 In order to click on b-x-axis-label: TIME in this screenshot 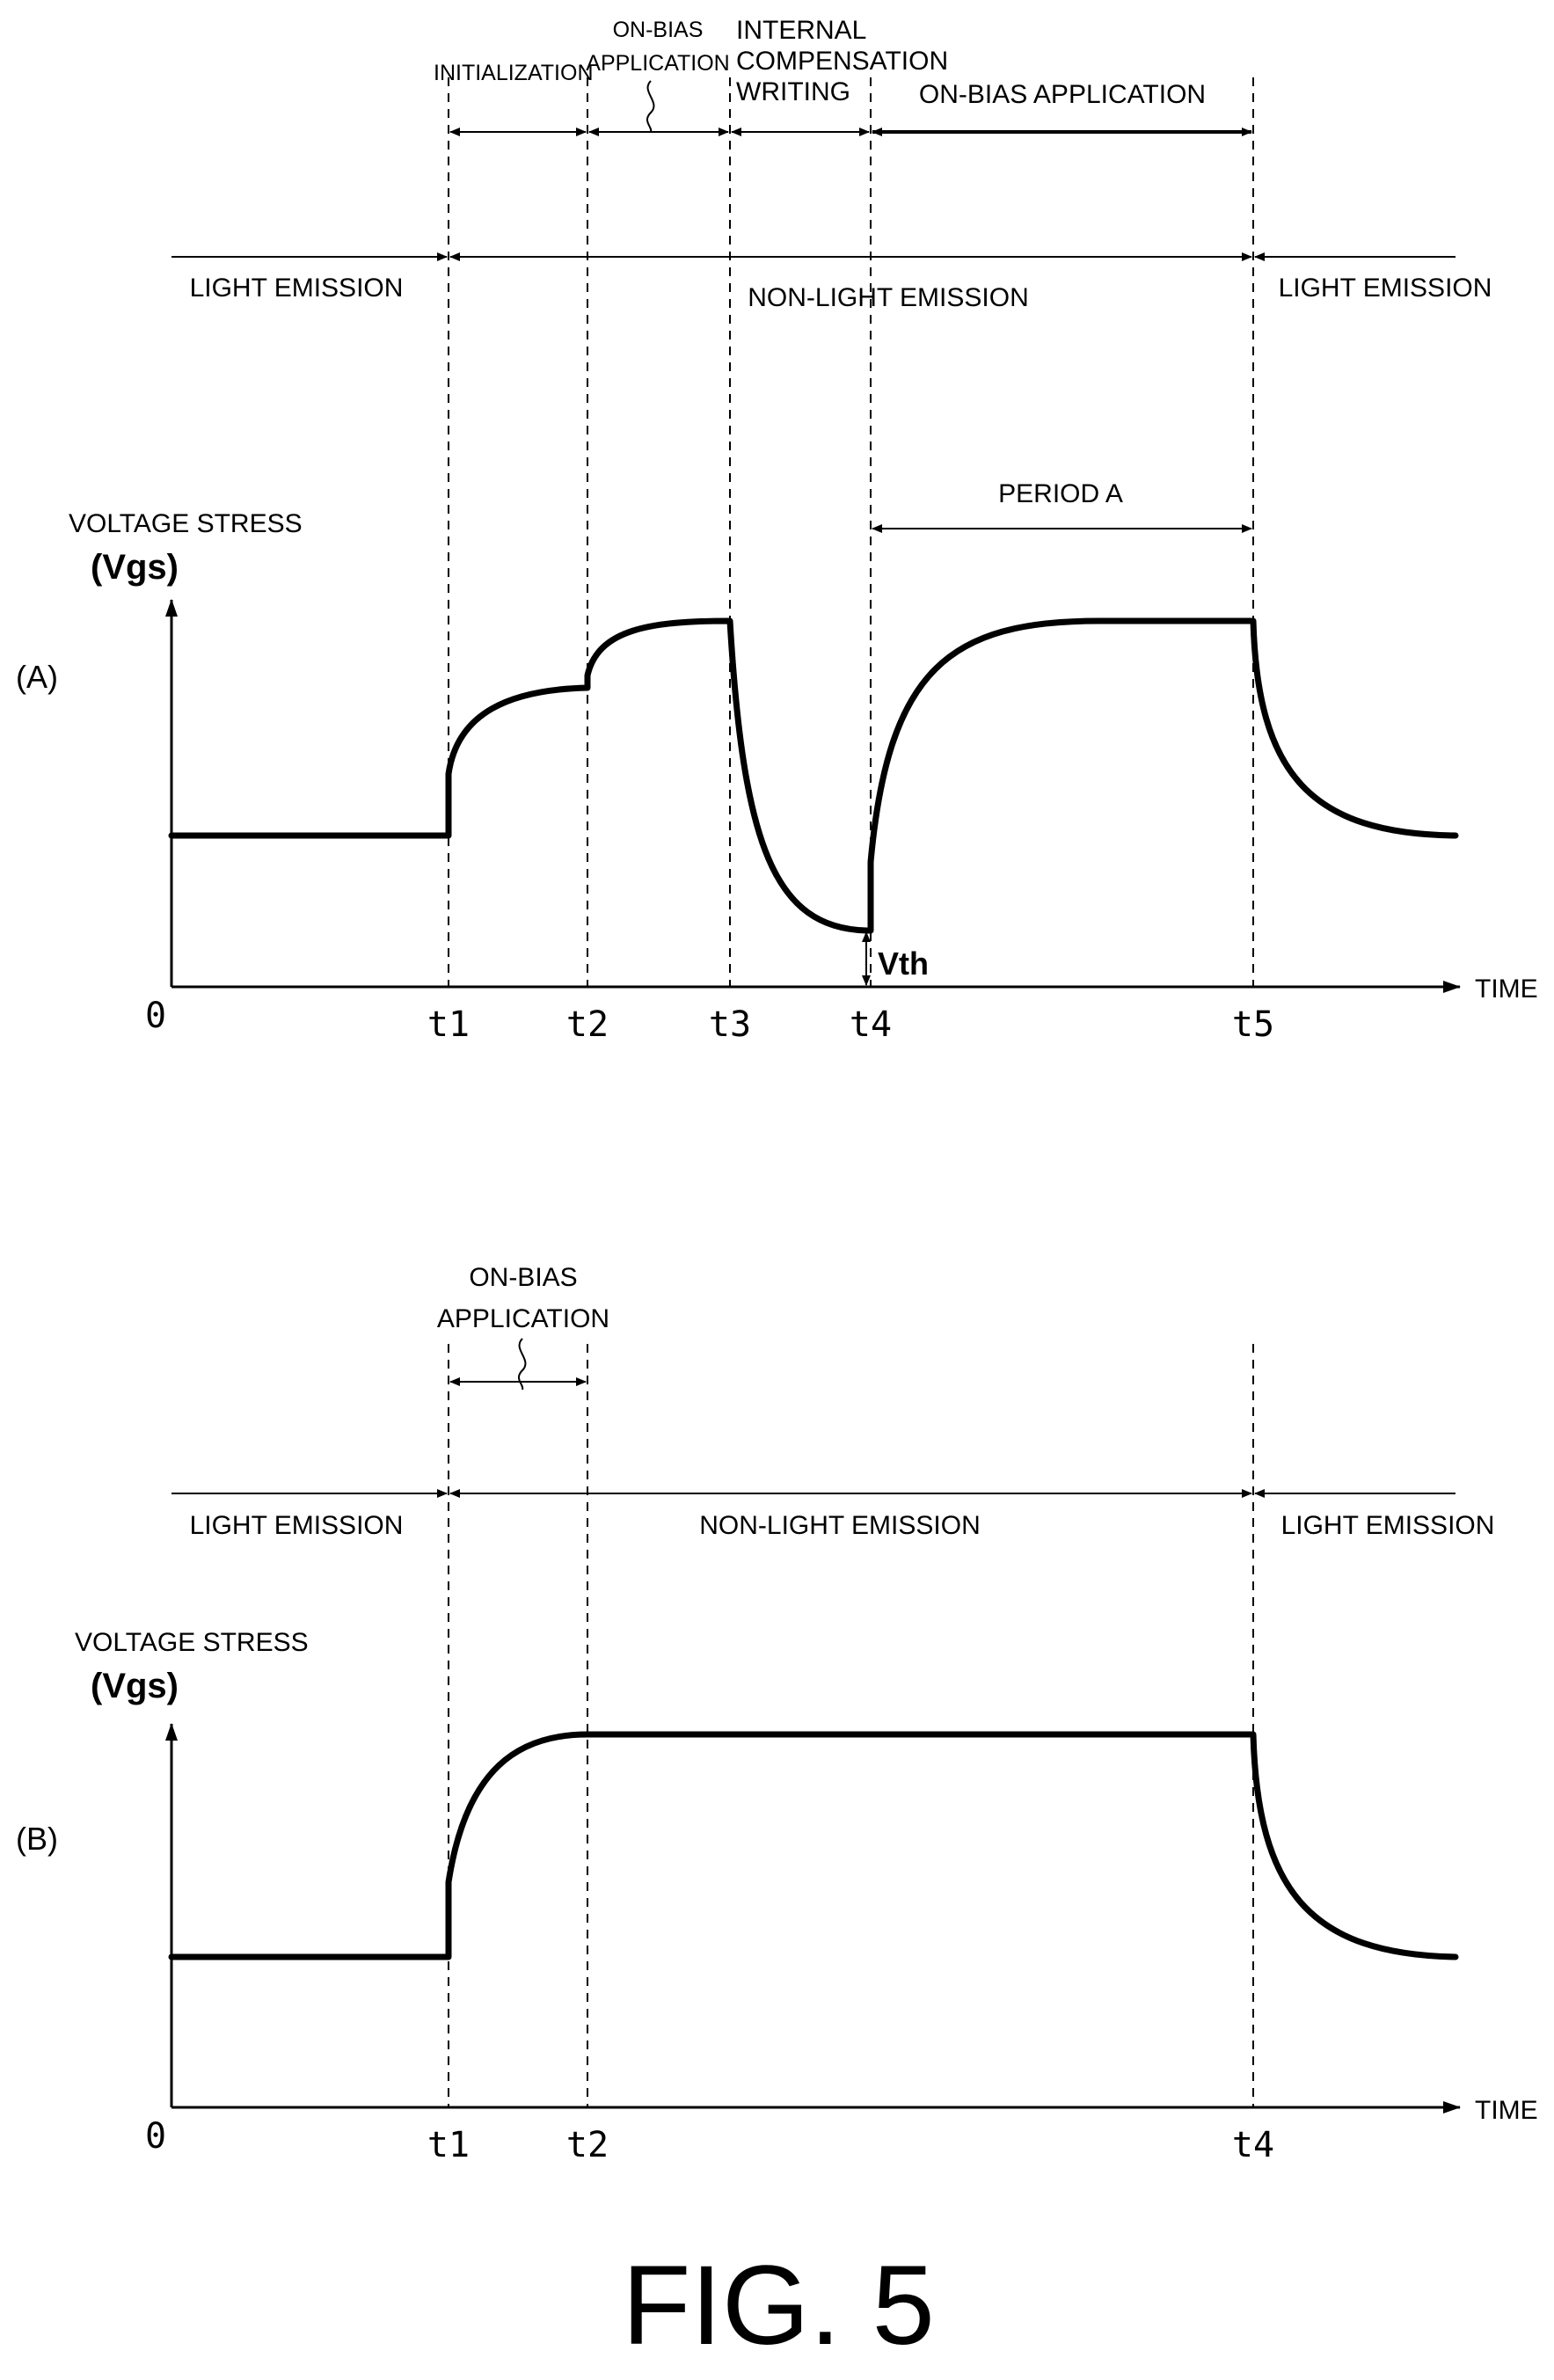, I will do `click(1506, 2110)`.